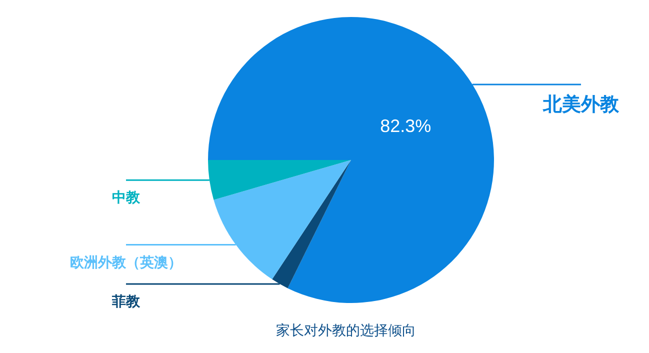 This screenshot has width=649, height=353. Describe the element at coordinates (126, 198) in the screenshot. I see `slice-label: 中教` at that location.